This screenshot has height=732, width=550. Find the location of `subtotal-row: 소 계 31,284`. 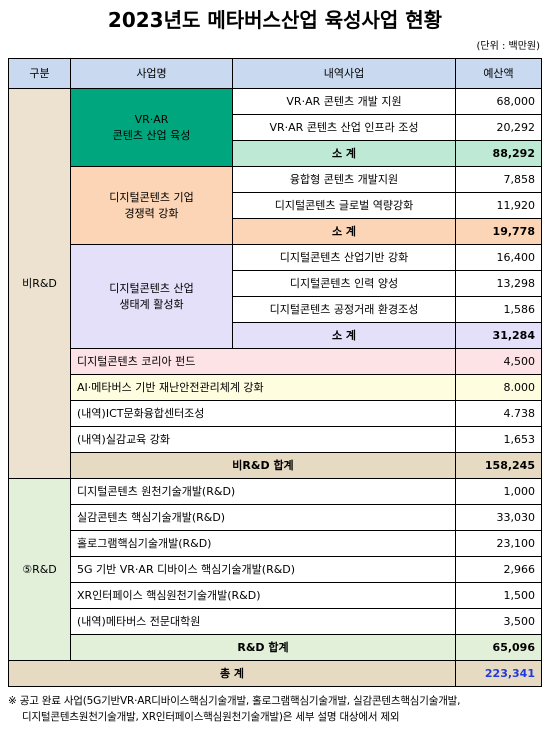

subtotal-row: 소 계 31,284 is located at coordinates (275, 335).